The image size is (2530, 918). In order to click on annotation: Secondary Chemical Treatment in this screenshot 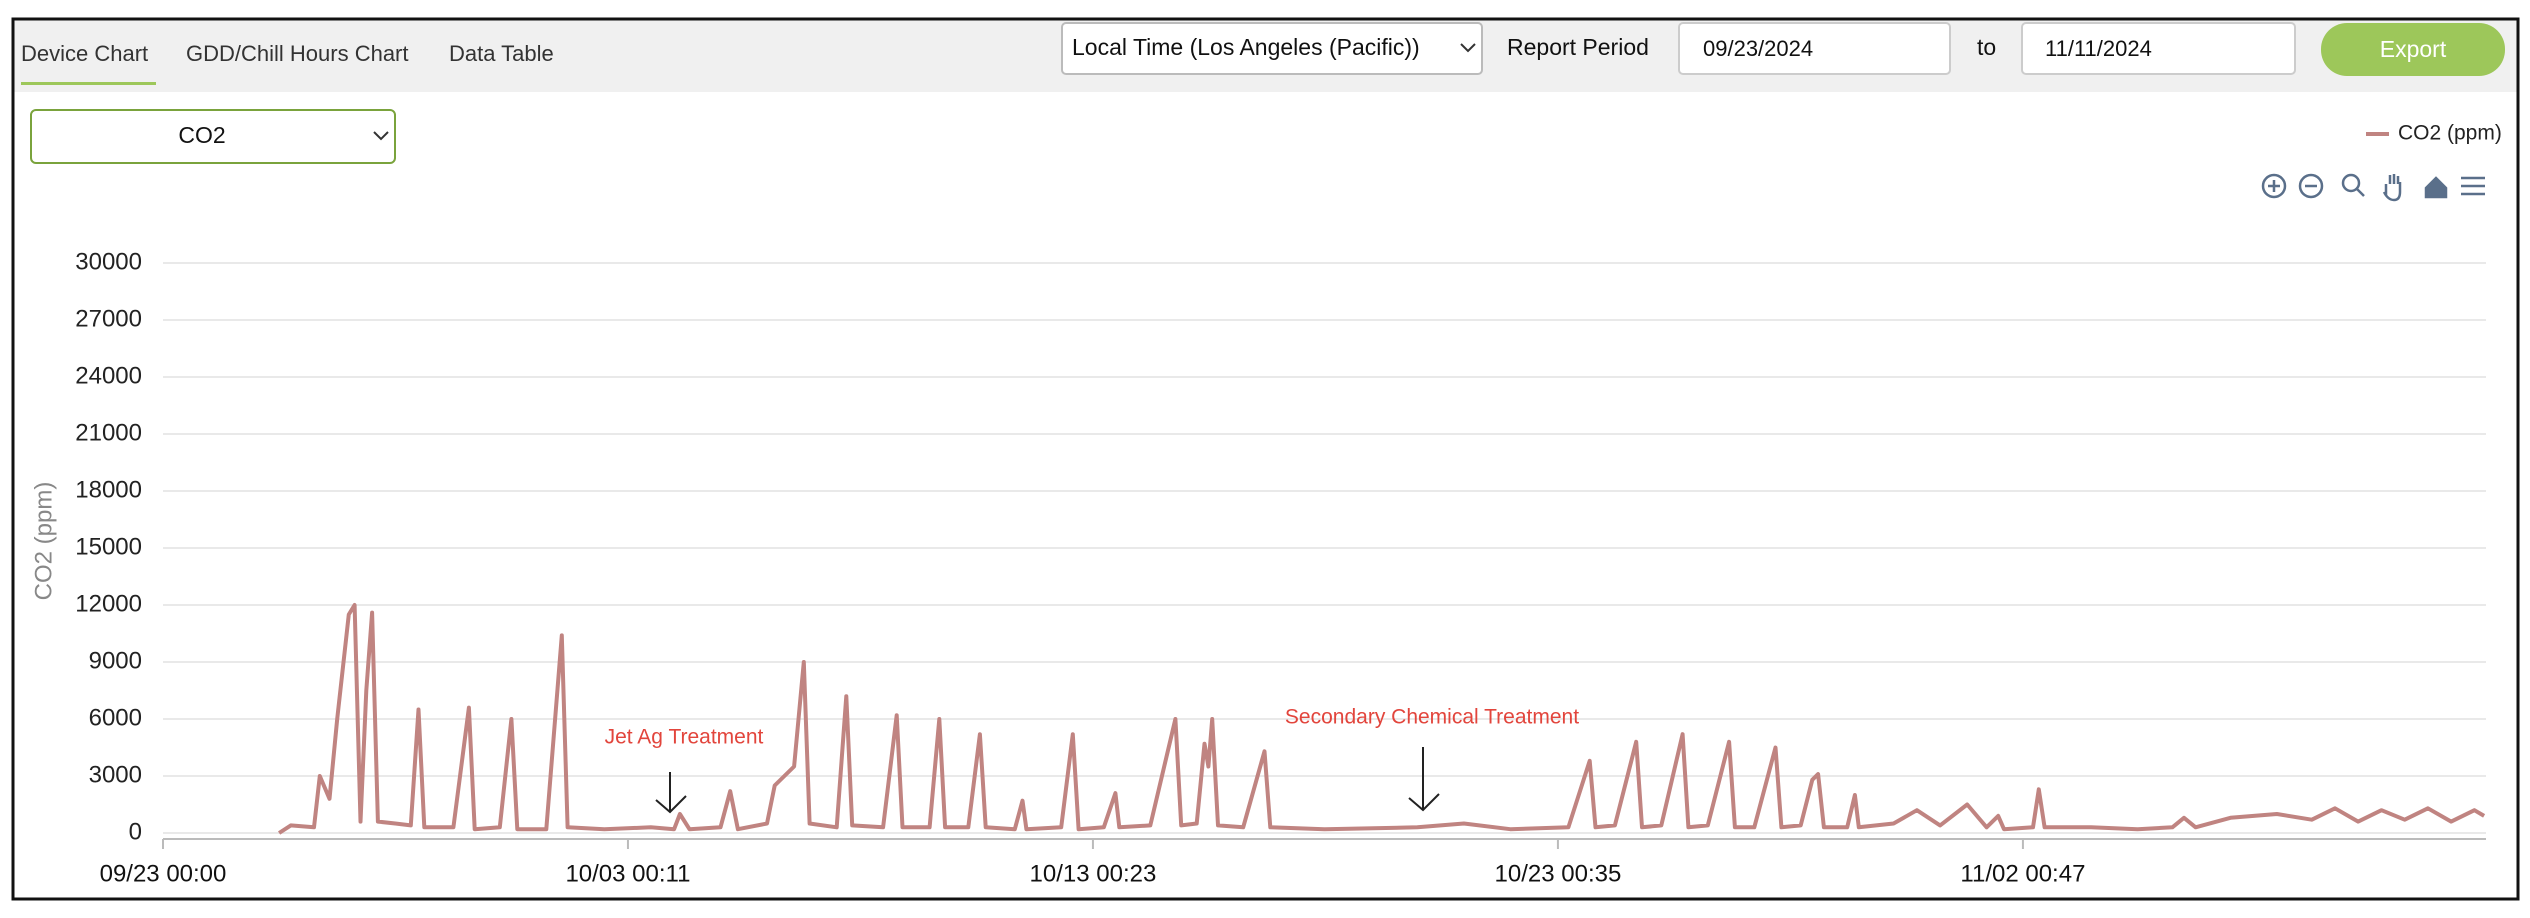, I will do `click(1432, 717)`.